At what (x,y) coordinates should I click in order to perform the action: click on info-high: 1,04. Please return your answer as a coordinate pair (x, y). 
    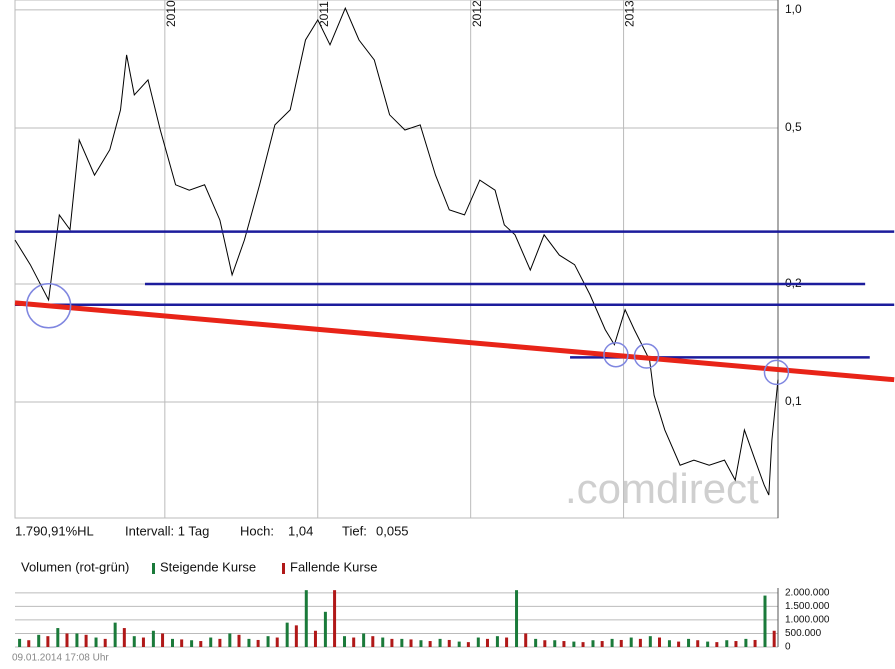
    Looking at the image, I should click on (300, 530).